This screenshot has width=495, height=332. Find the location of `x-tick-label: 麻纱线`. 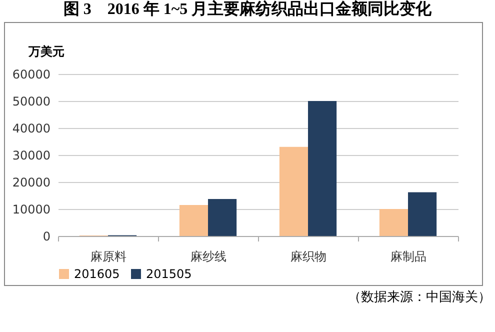

x-tick-label: 麻纱线 is located at coordinates (208, 257).